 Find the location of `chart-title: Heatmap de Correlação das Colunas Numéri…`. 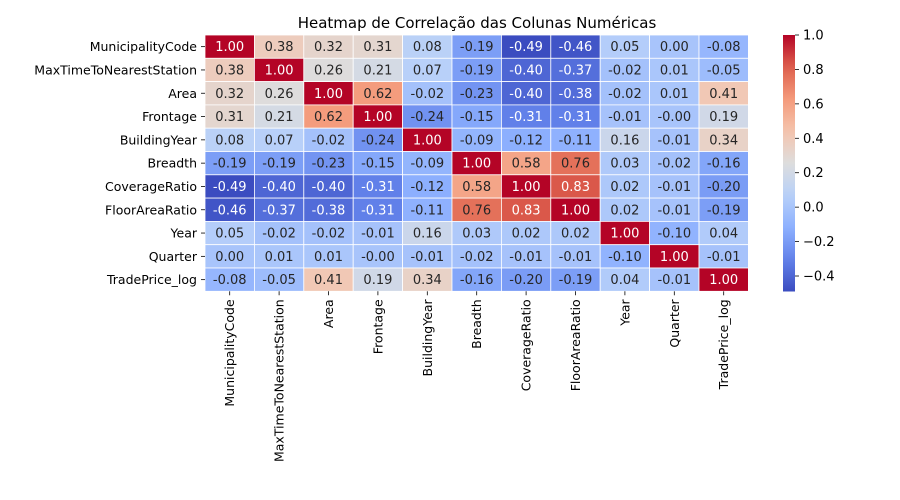

chart-title: Heatmap de Correlação das Colunas Numéri… is located at coordinates (477, 23).